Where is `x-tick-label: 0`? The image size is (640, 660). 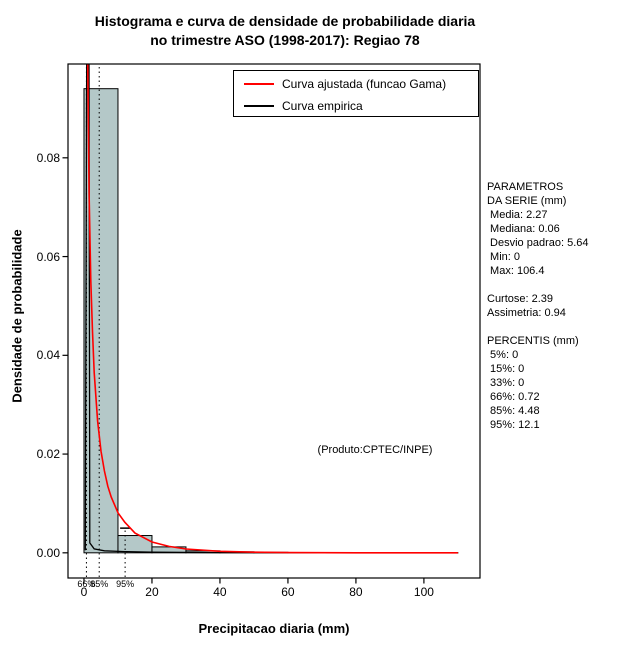
x-tick-label: 0 is located at coordinates (84, 592).